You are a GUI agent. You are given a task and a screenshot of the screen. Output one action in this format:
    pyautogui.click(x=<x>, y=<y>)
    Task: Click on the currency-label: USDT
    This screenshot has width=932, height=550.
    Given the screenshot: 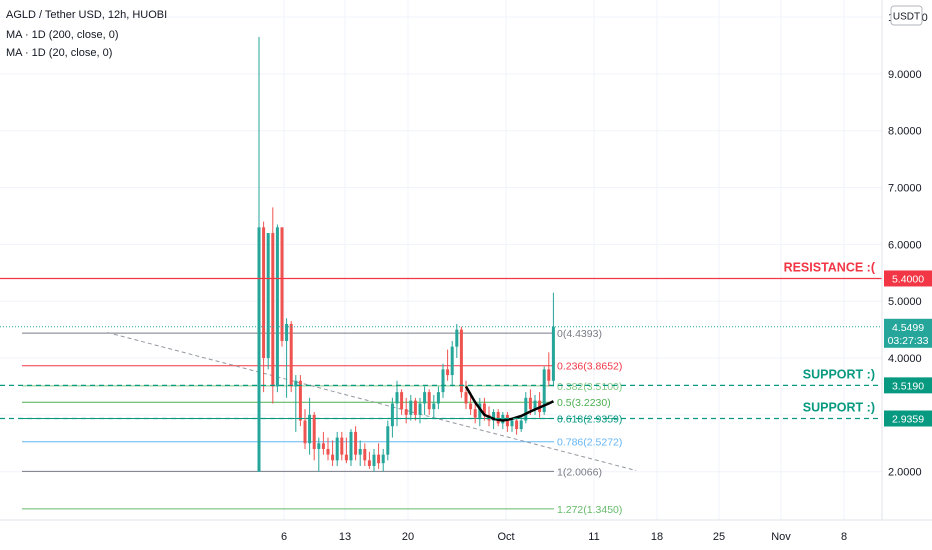 What is the action you would take?
    pyautogui.click(x=906, y=17)
    